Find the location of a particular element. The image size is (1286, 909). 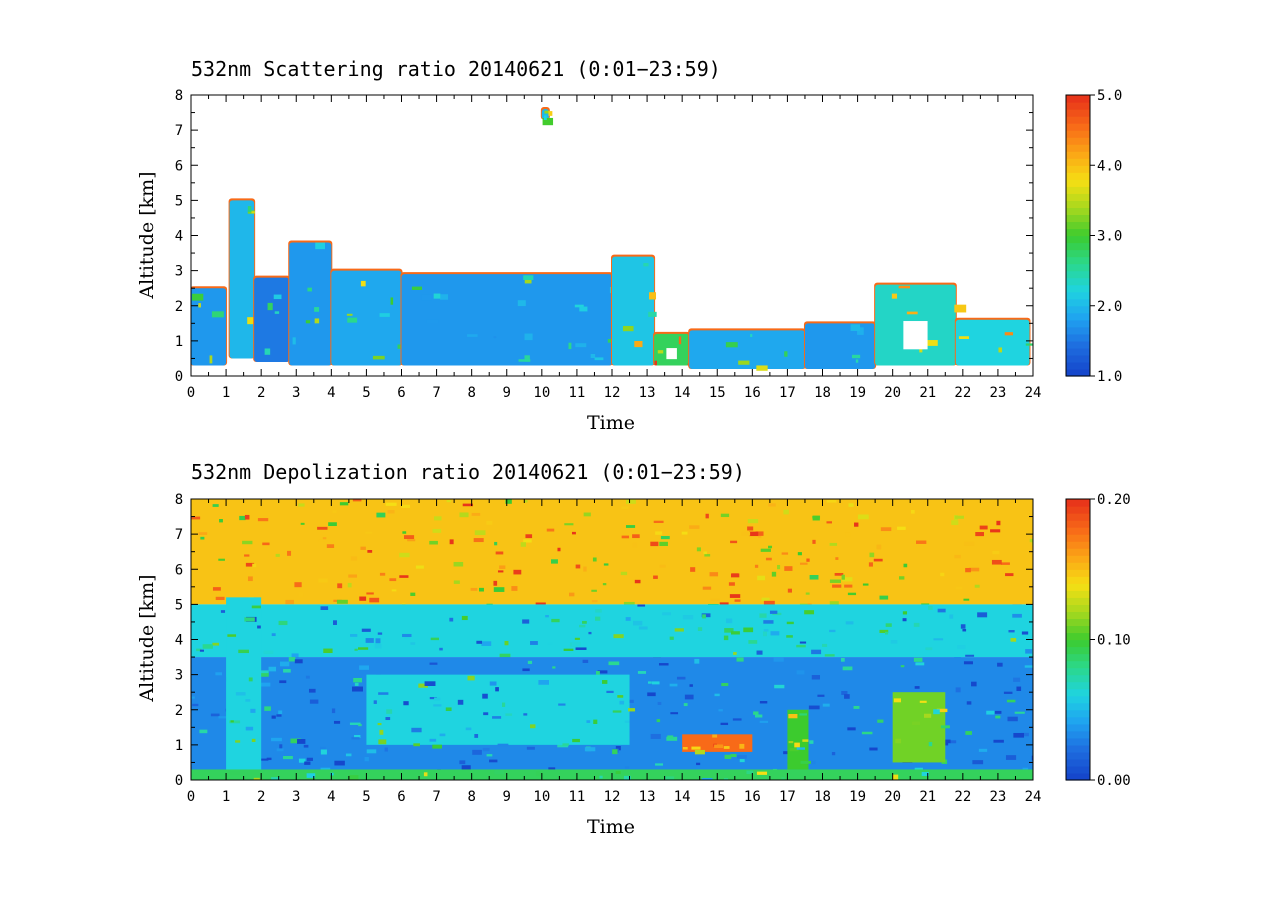

depol-region is located at coordinates (244, 685).